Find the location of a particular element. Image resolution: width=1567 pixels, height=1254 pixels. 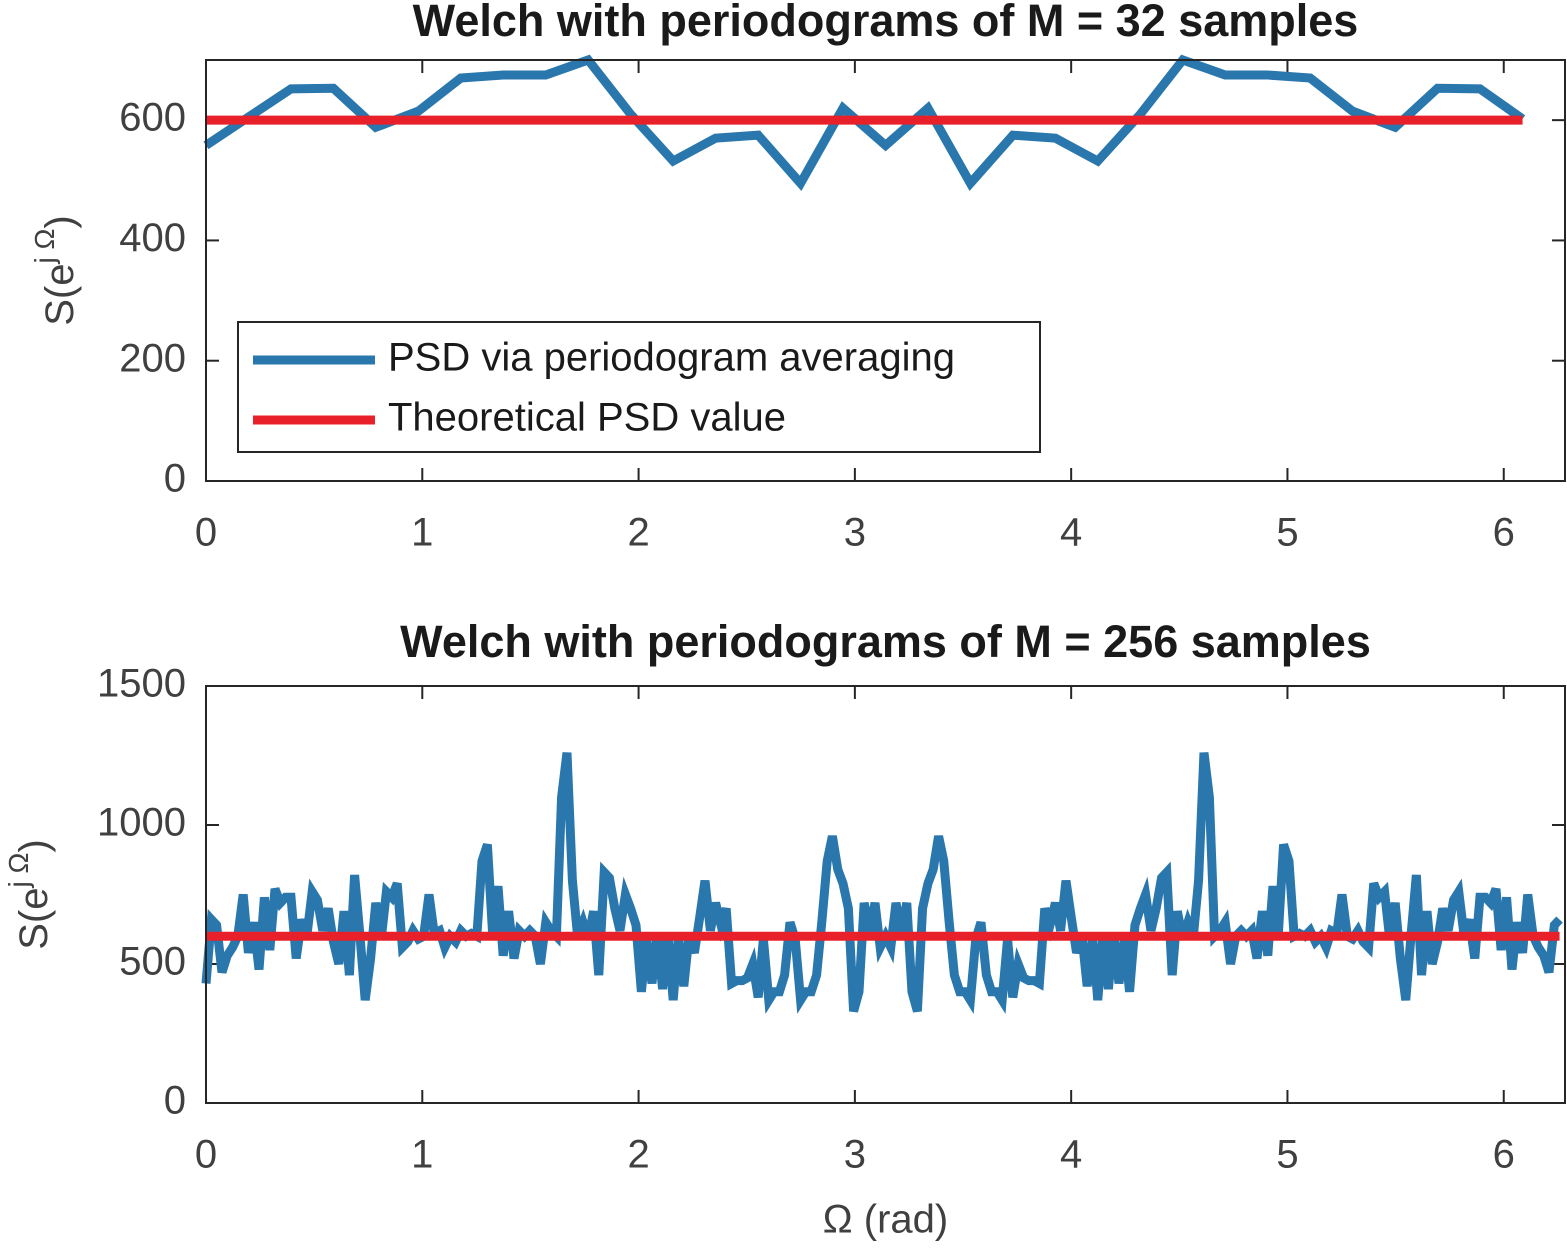

y-tick-label: 500 is located at coordinates (152, 962).